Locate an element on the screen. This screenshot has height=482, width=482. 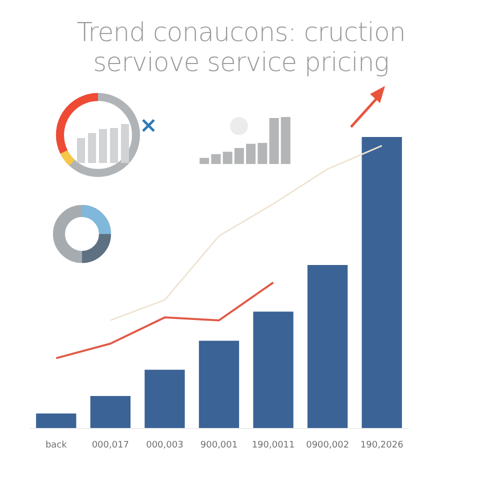
x-tick-label: 190,0011 is located at coordinates (273, 445).